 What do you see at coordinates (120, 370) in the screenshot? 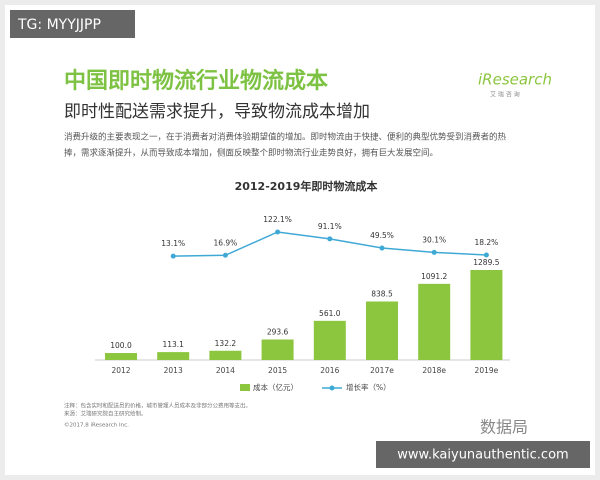
I see `x-tick-label: 2012` at bounding box center [120, 370].